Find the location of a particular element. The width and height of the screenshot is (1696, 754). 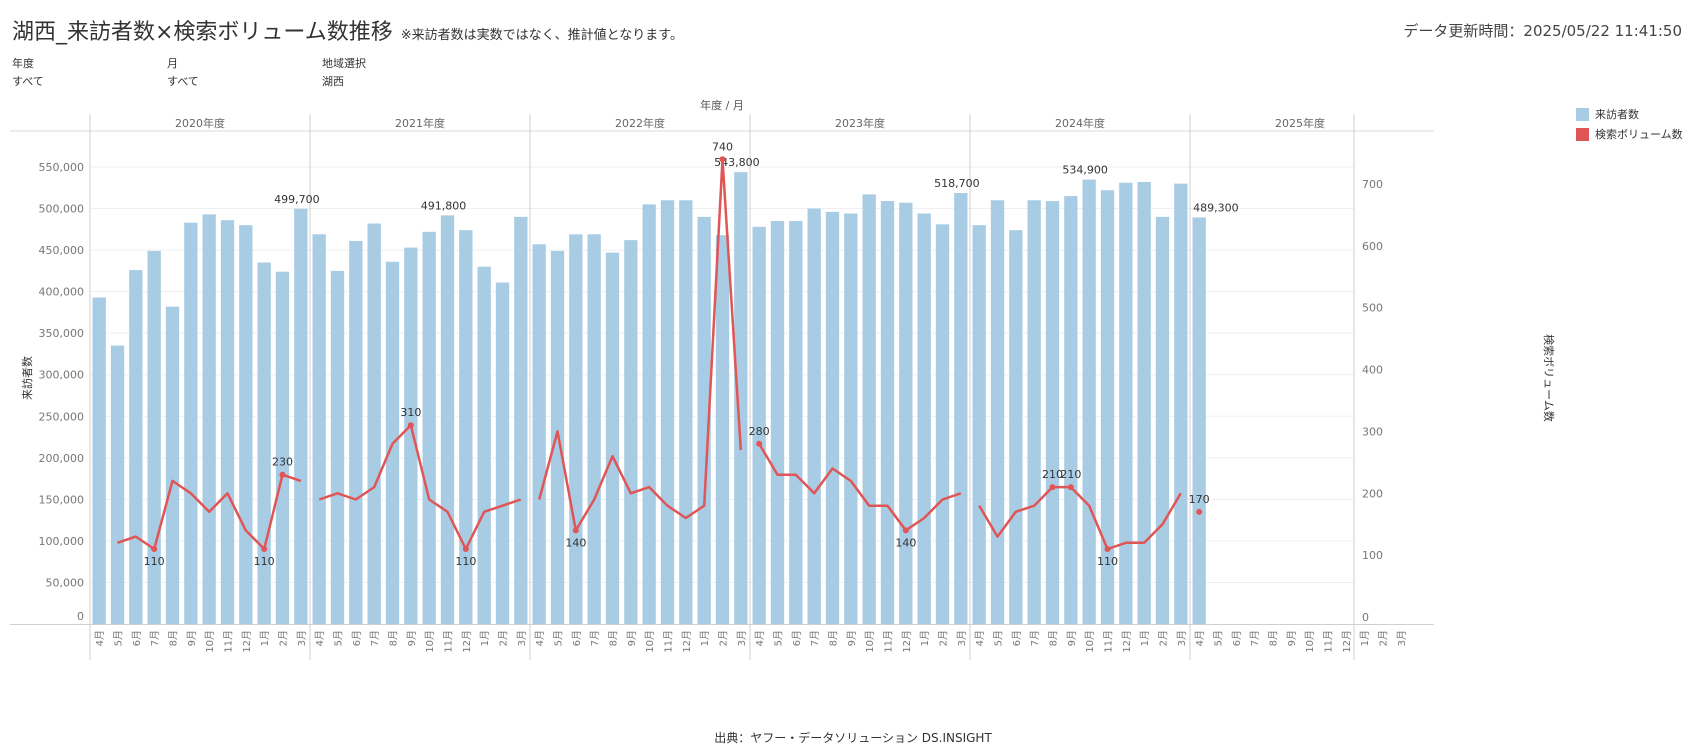

year-header: 2022年度 is located at coordinates (640, 123).